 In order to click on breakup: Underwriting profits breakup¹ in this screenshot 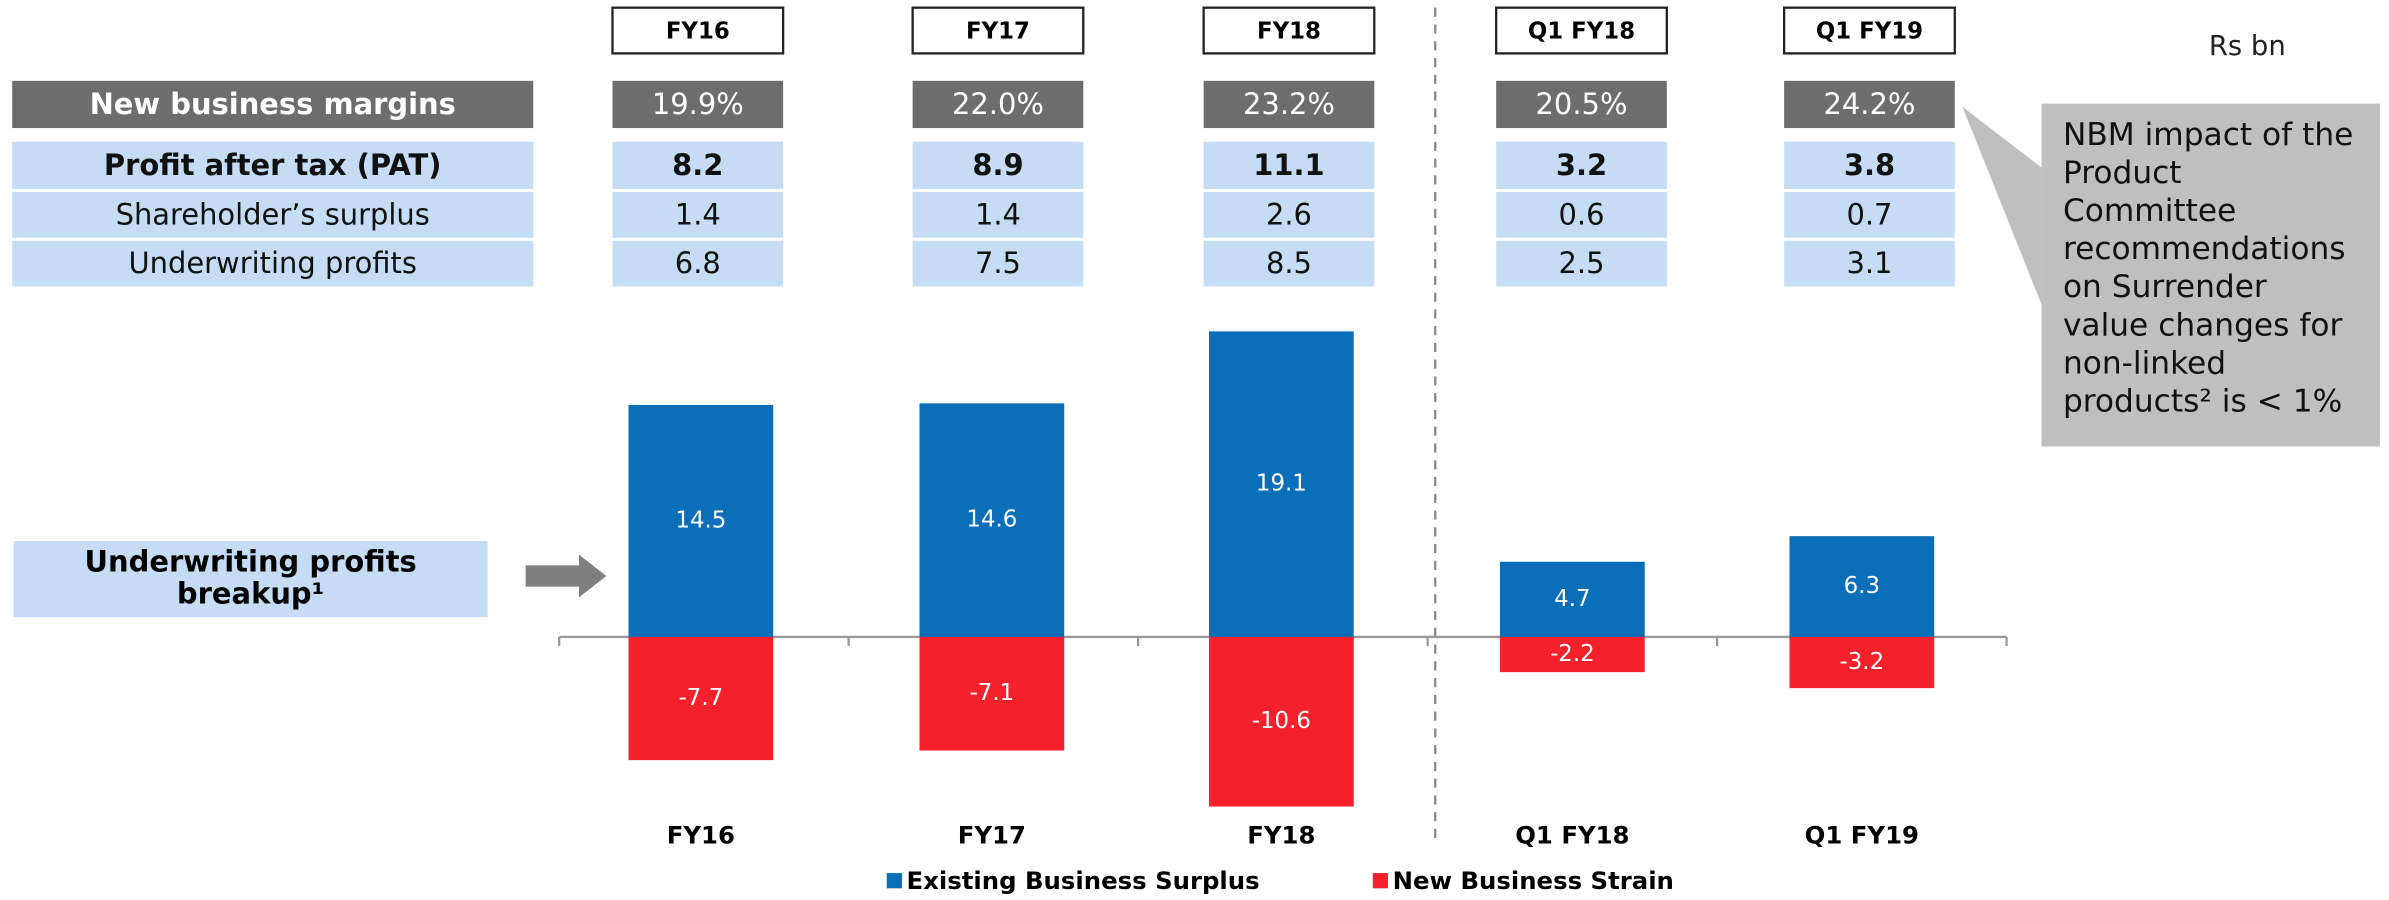, I will do `click(250, 578)`.